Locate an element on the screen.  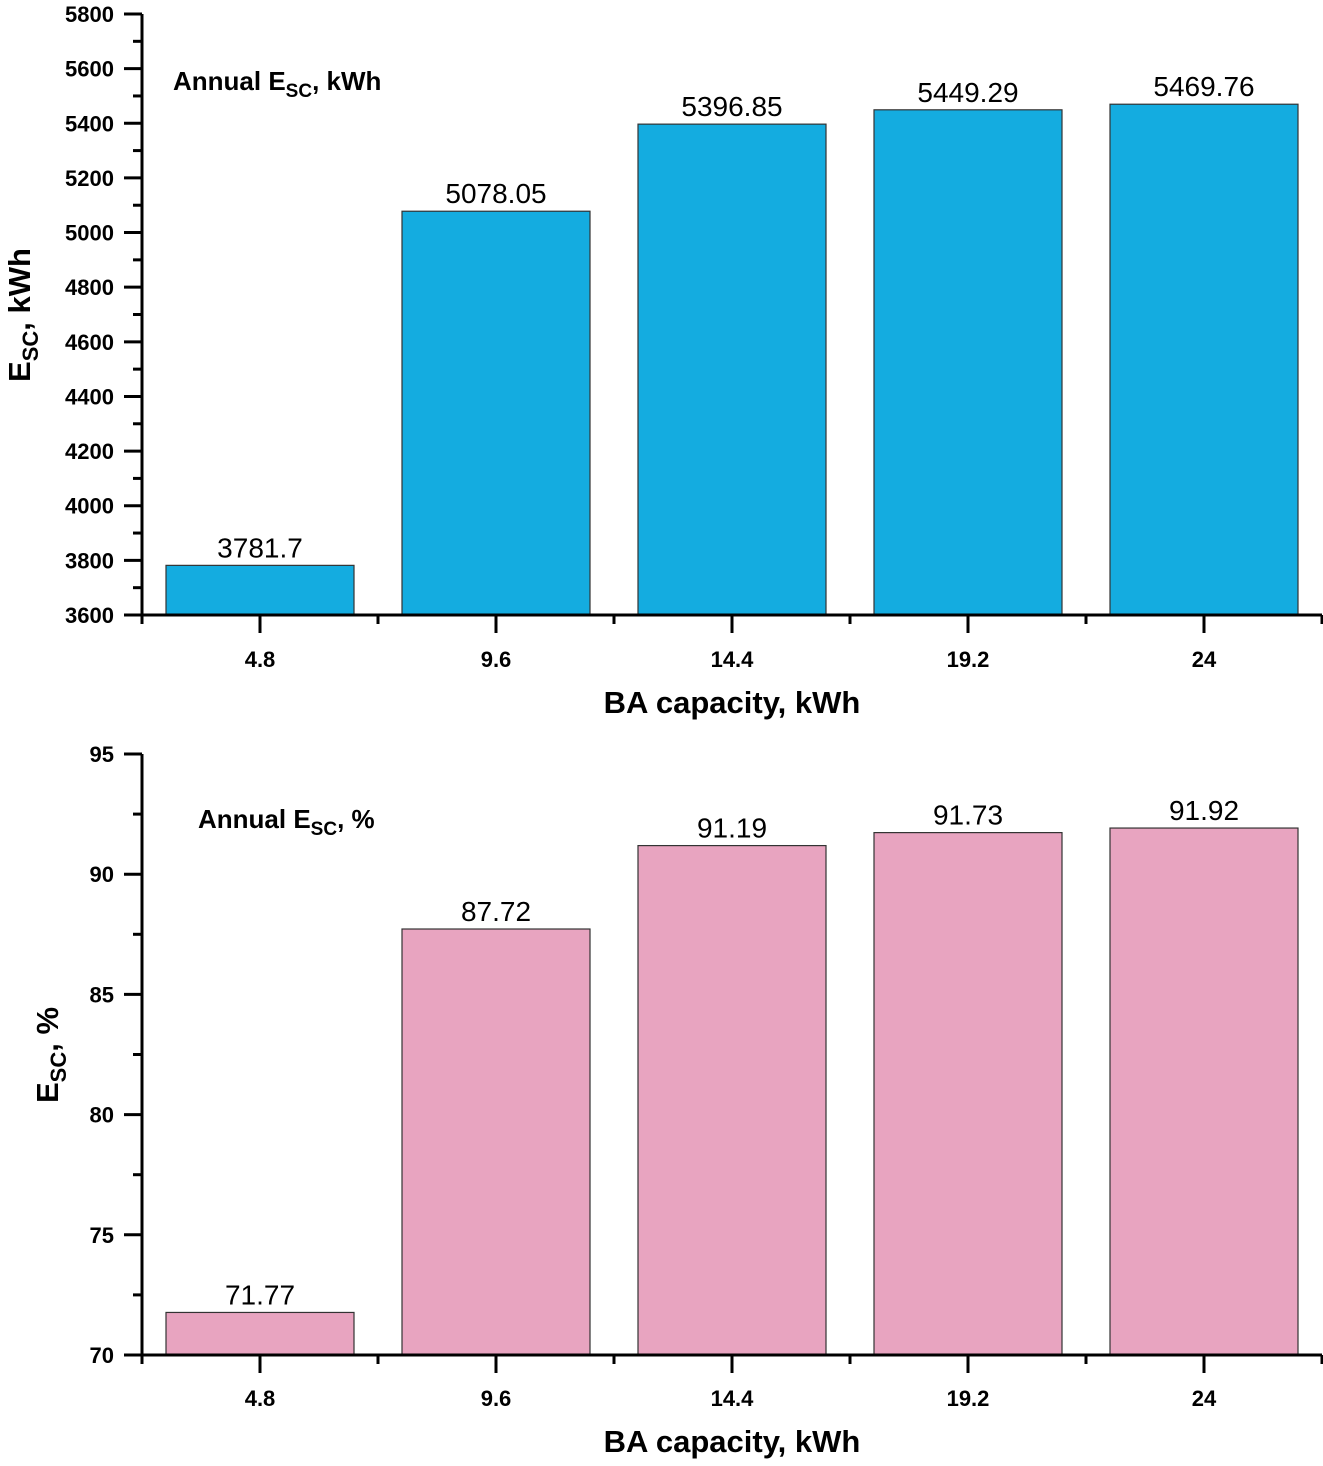
y-tick-label: 4400 is located at coordinates (89, 396).